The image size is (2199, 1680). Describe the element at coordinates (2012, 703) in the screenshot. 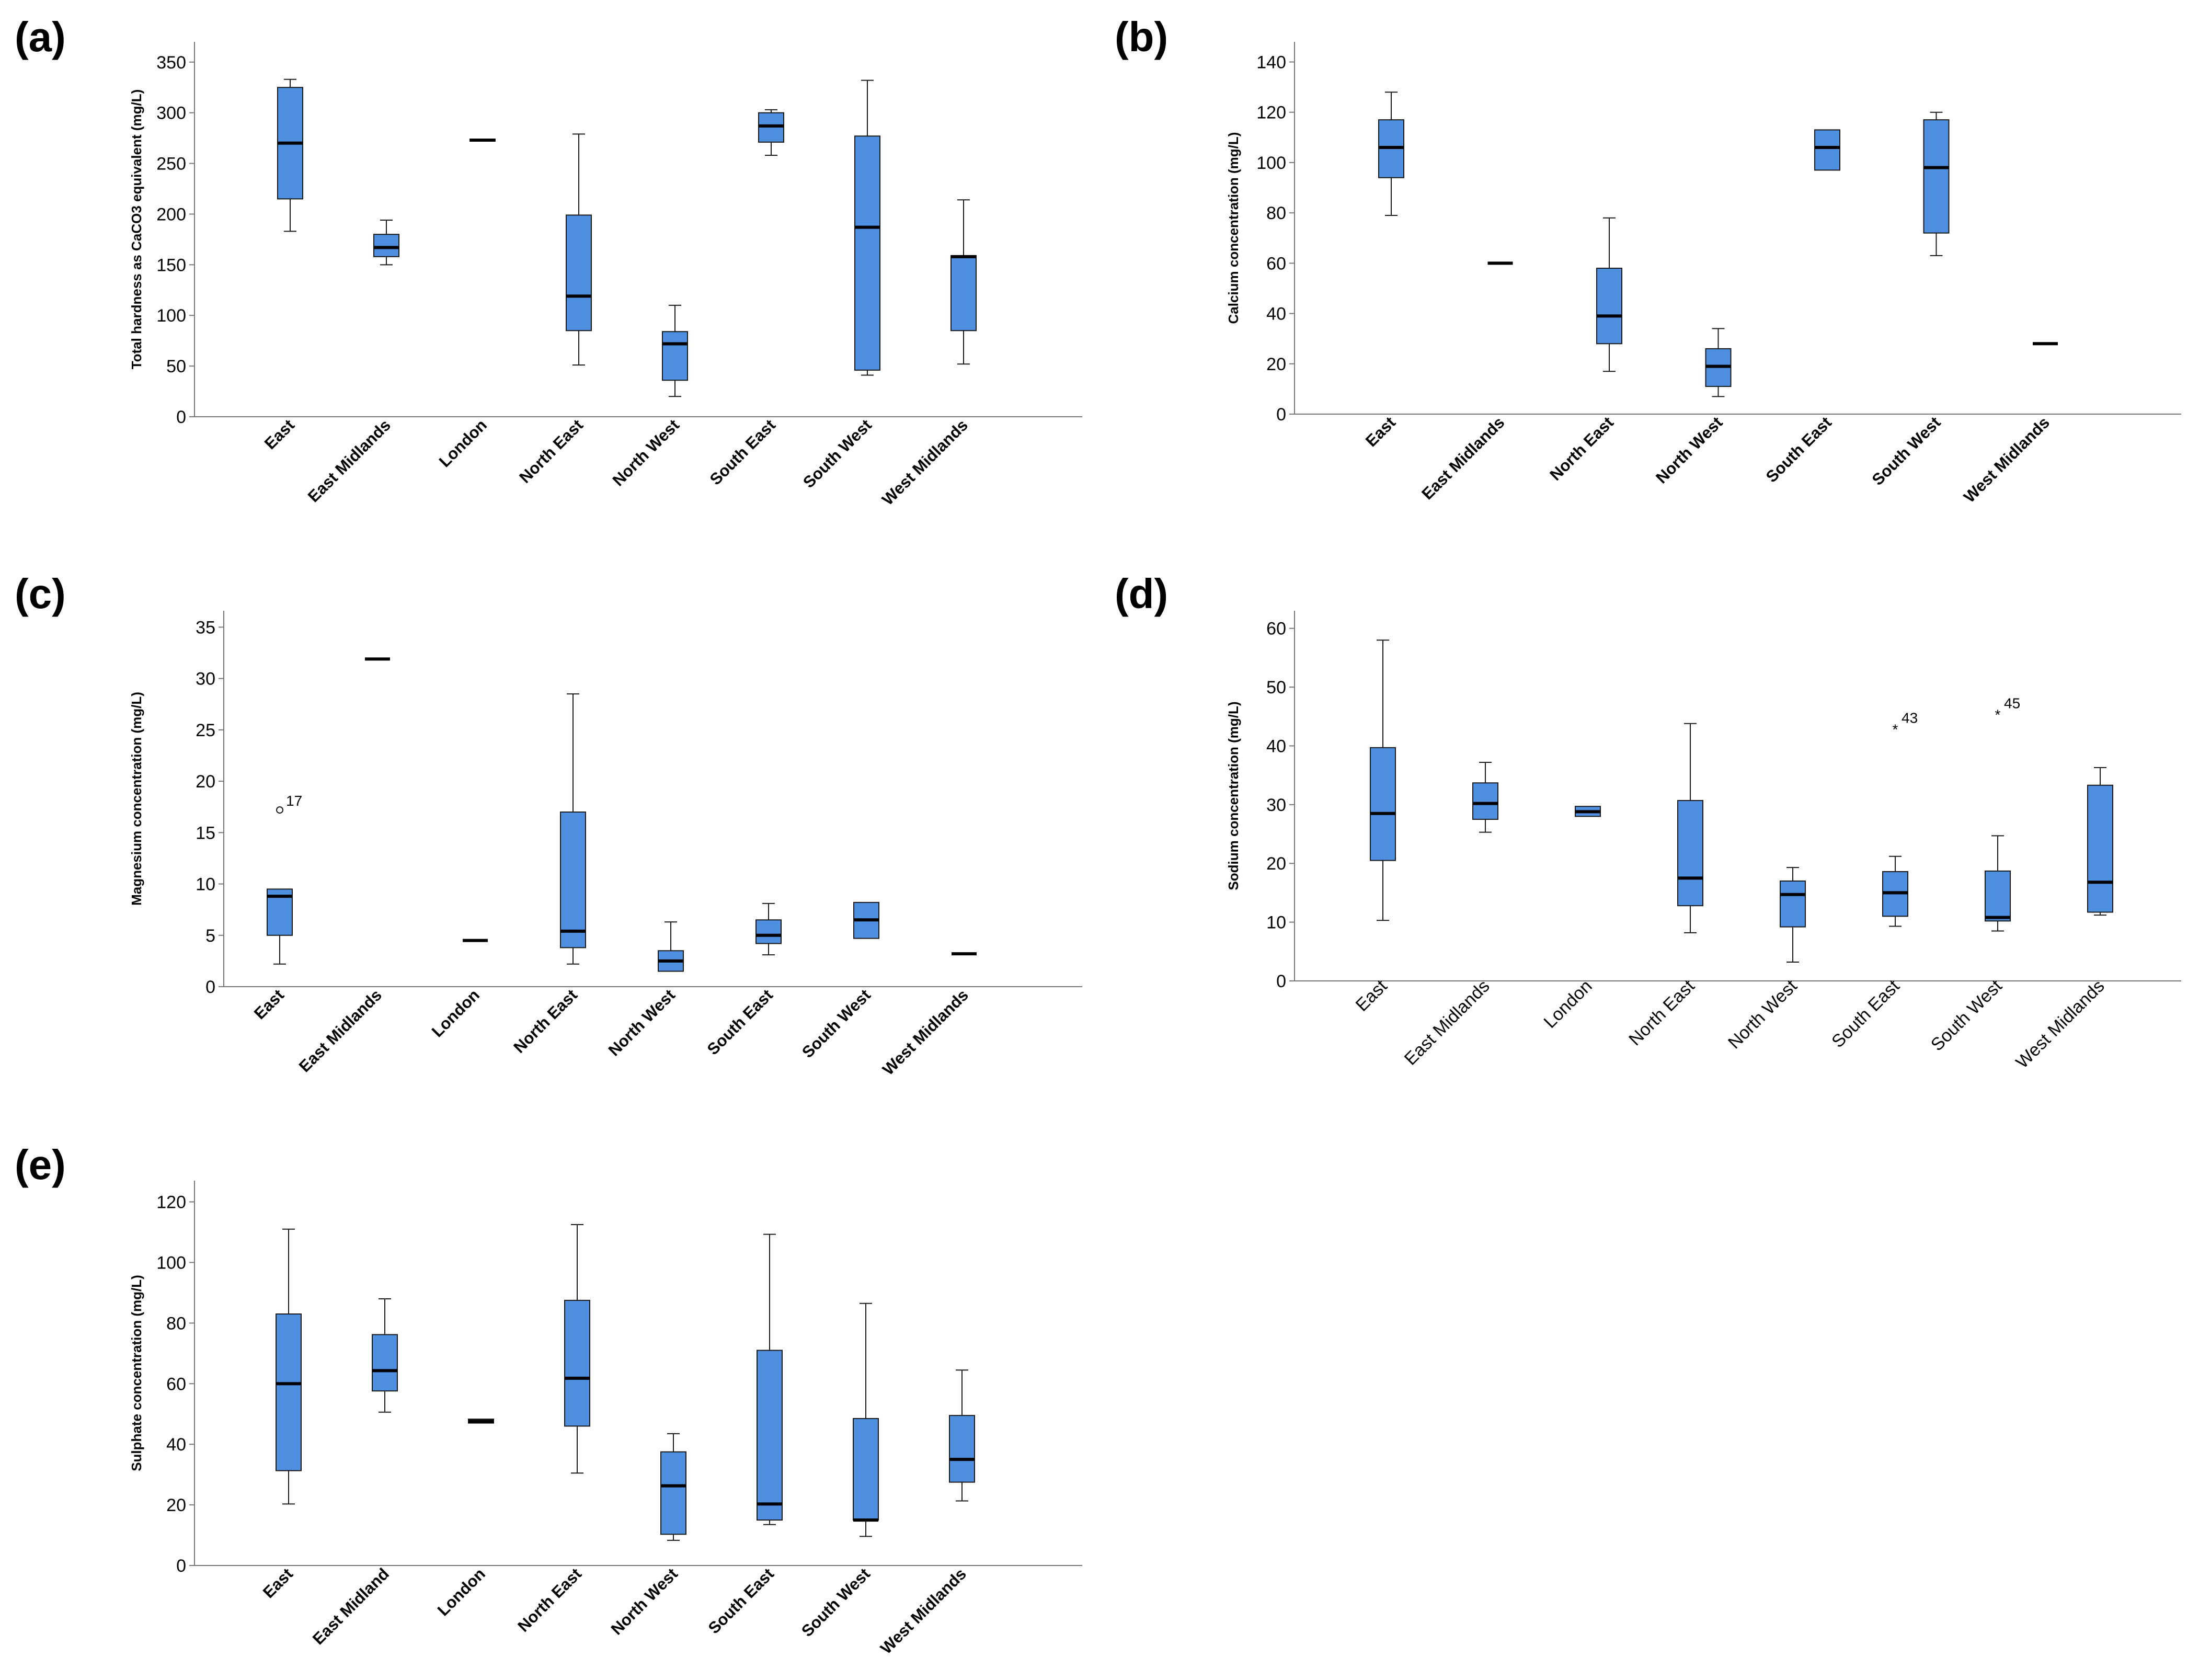

I see `outlier-label: 45` at that location.